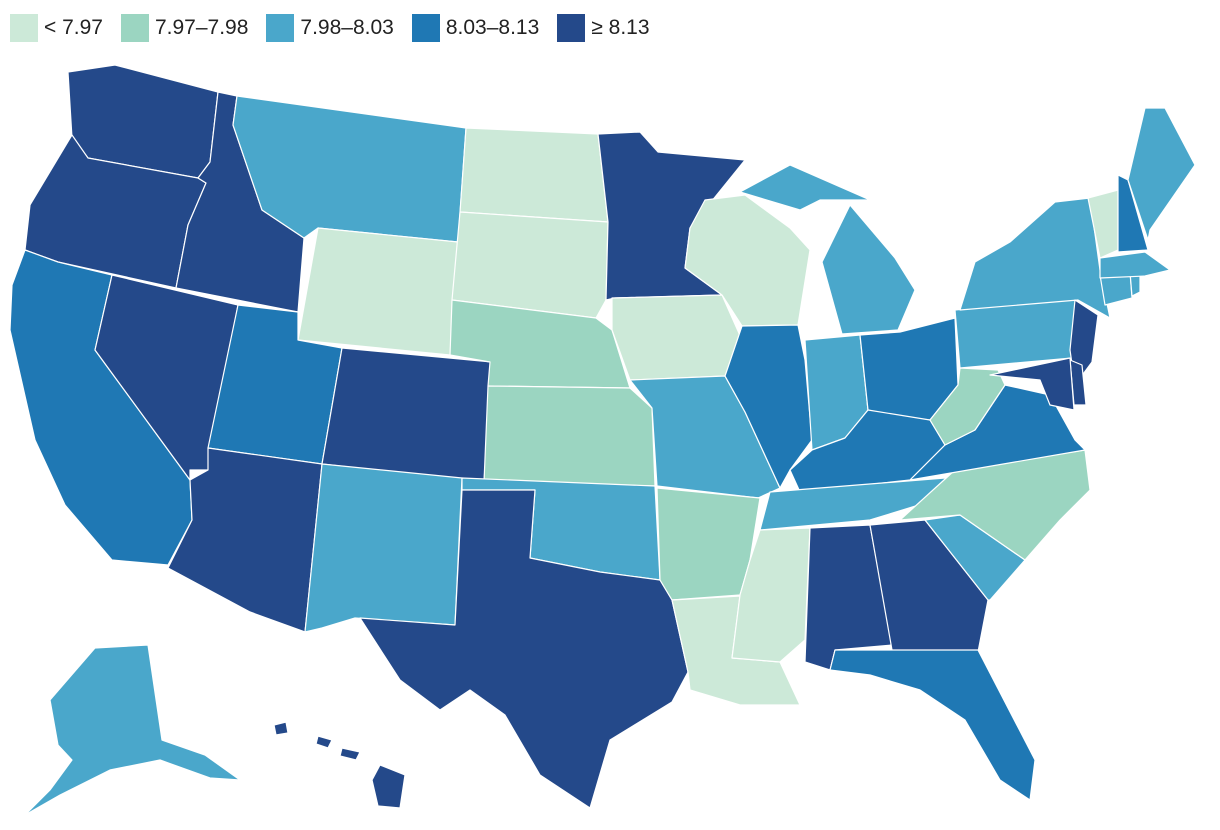  I want to click on state-ME, so click(1161, 174).